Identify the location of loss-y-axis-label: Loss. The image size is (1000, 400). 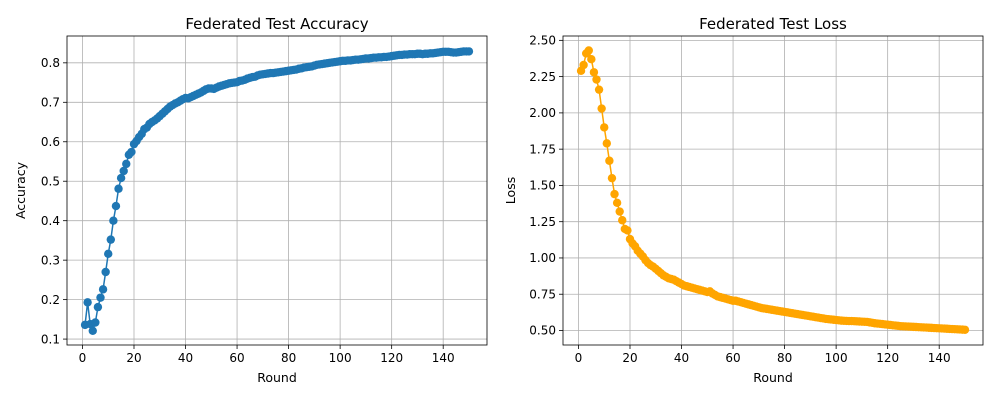
(510, 190).